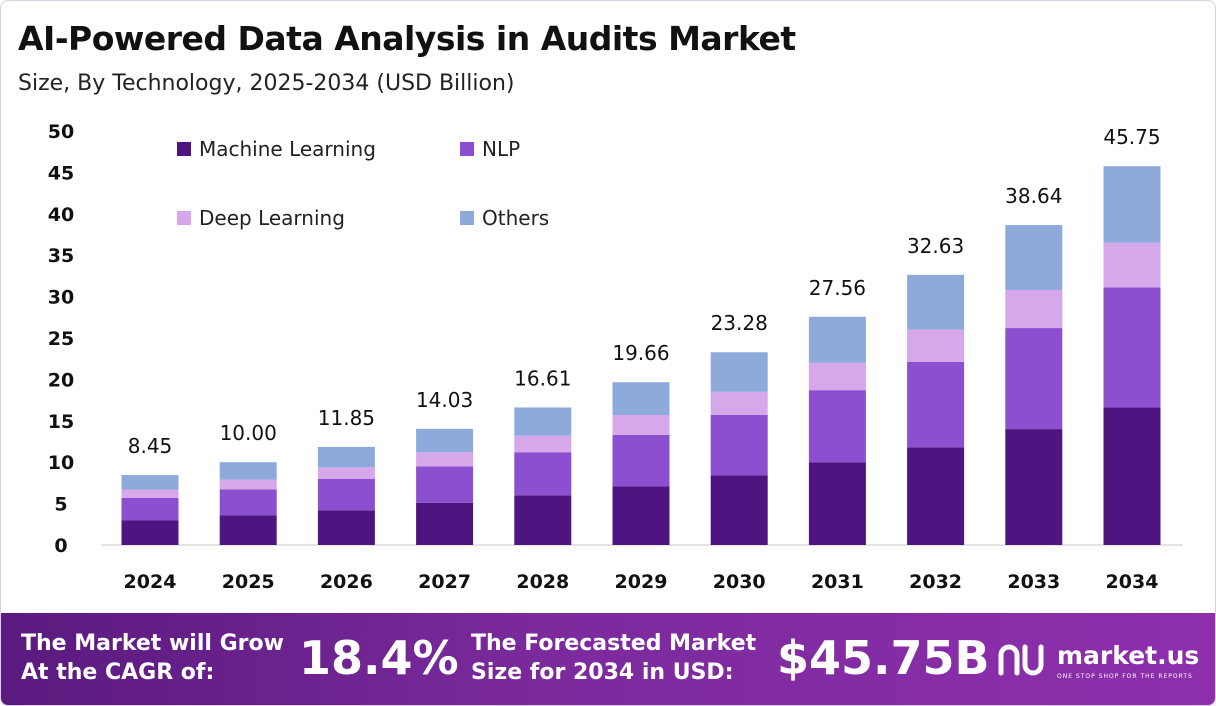  I want to click on y-tick-label: 50, so click(61, 132).